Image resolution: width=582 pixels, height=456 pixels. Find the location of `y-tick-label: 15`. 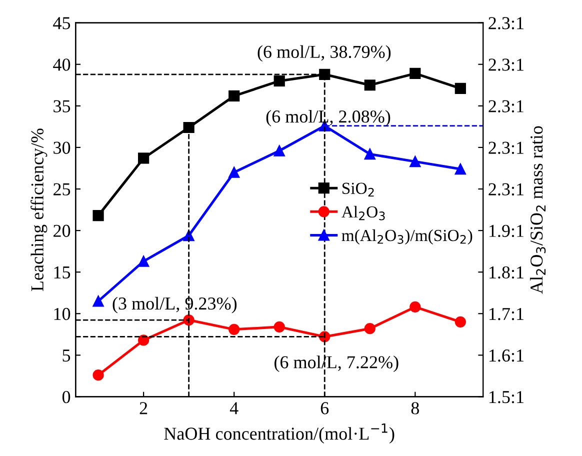

y-tick-label: 15 is located at coordinates (62, 272).